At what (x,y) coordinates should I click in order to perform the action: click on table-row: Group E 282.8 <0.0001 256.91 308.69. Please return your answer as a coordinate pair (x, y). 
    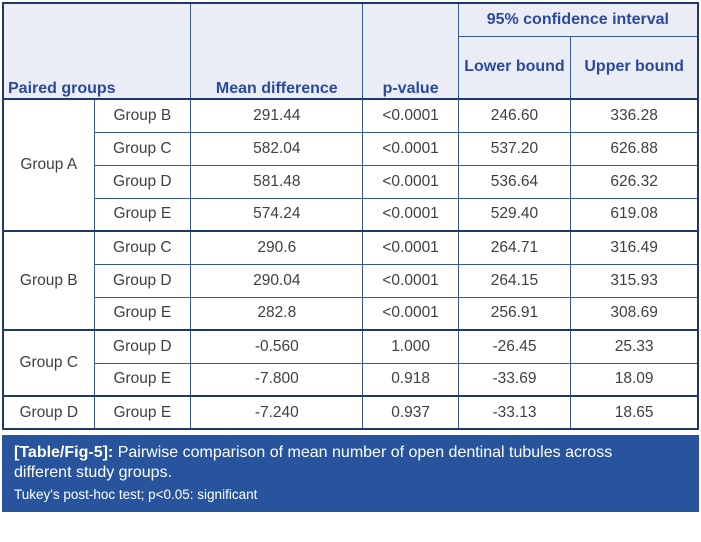
    Looking at the image, I should click on (351, 313).